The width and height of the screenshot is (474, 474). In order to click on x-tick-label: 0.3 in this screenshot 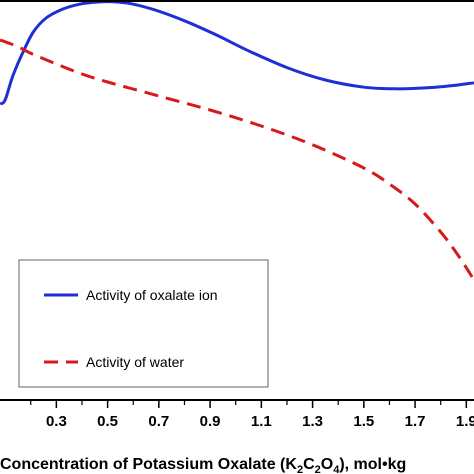, I will do `click(56, 421)`.